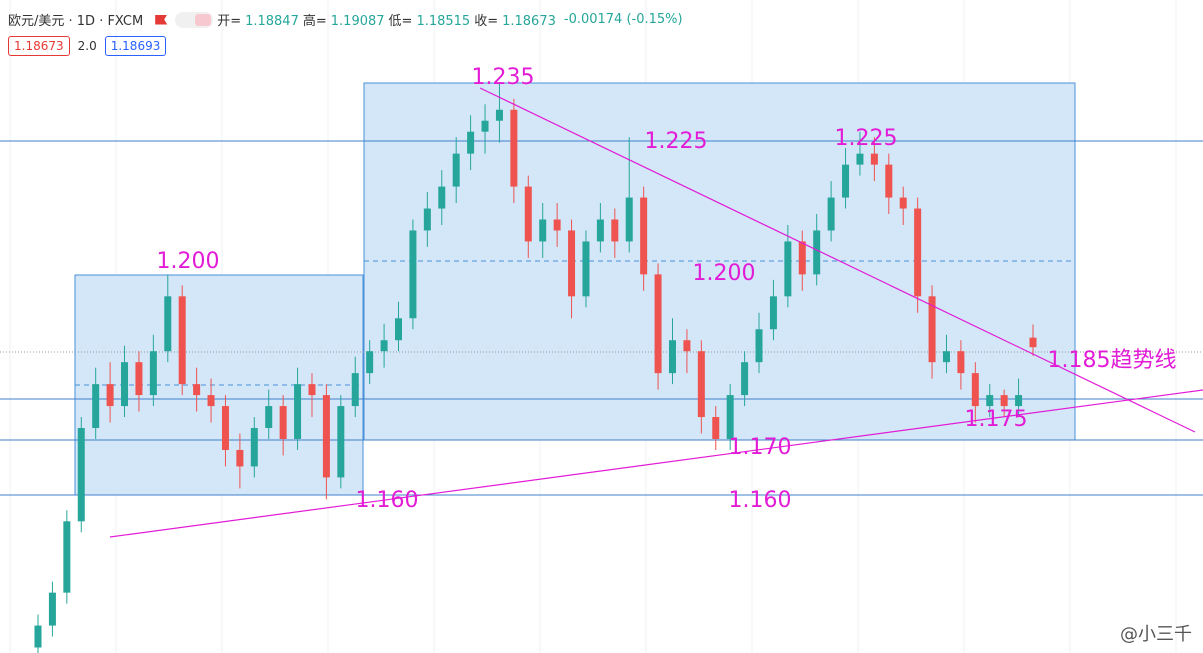 The image size is (1203, 653). What do you see at coordinates (272, 21) in the screenshot?
I see `ohlc-value: 1.18847` at bounding box center [272, 21].